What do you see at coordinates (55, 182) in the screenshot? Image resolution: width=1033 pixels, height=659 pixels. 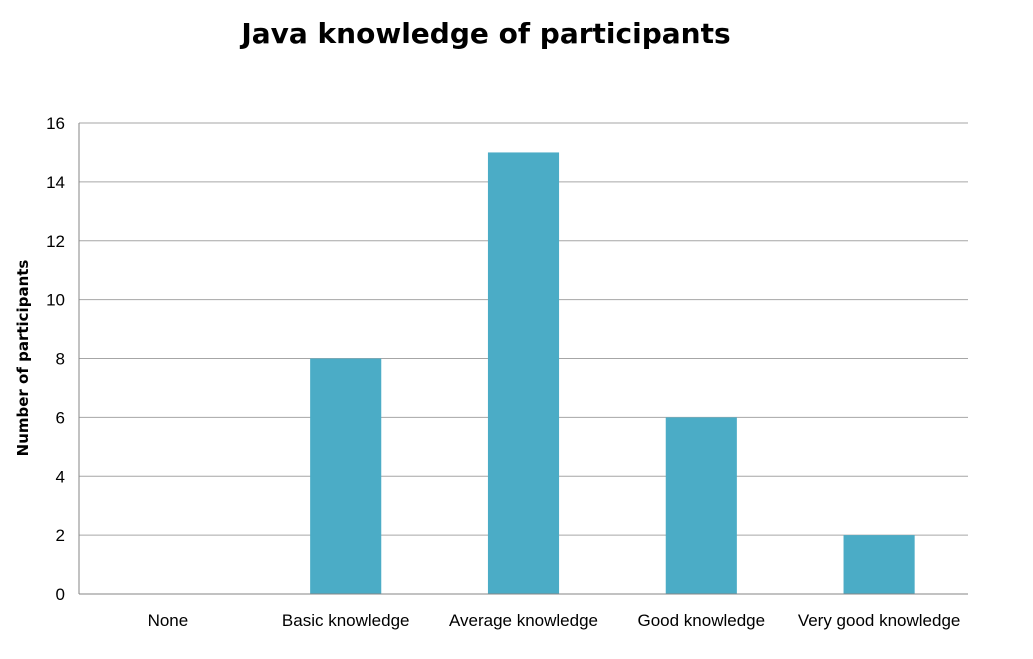 I see `y-tick-label: 14` at bounding box center [55, 182].